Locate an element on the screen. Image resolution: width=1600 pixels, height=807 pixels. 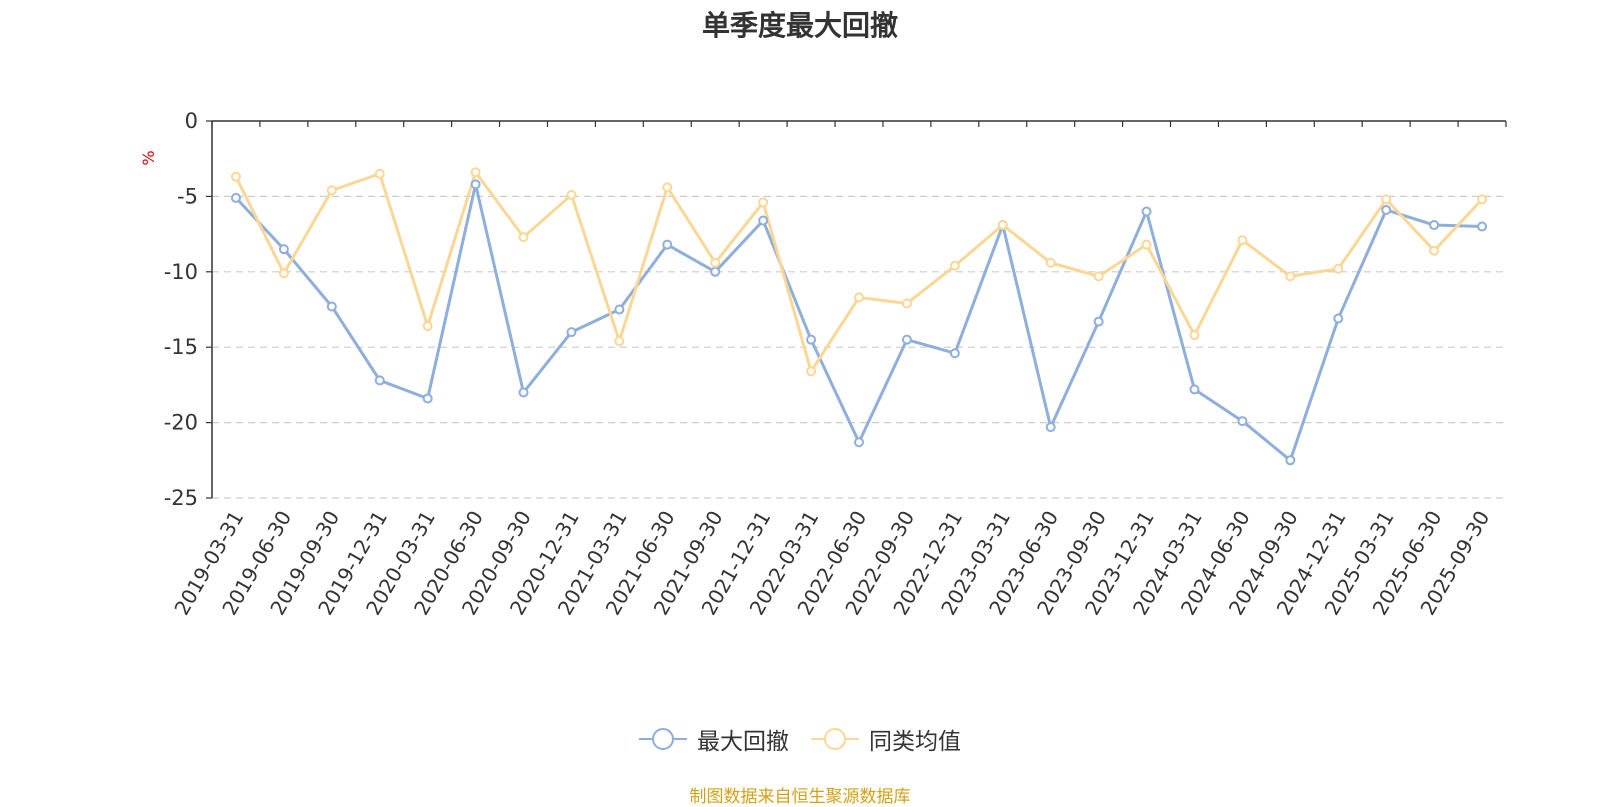
legend-marker-category-average is located at coordinates (835, 739).